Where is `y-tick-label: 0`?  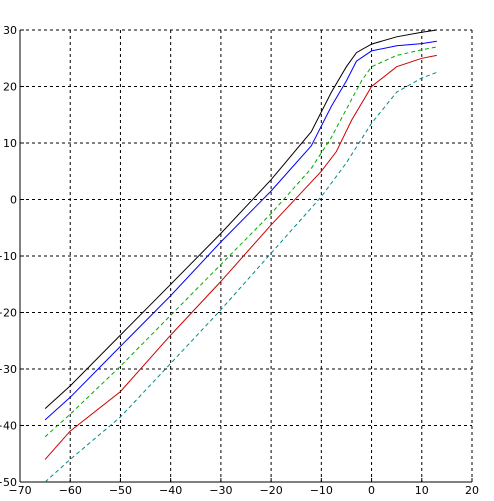 y-tick-label: 0 is located at coordinates (13, 200).